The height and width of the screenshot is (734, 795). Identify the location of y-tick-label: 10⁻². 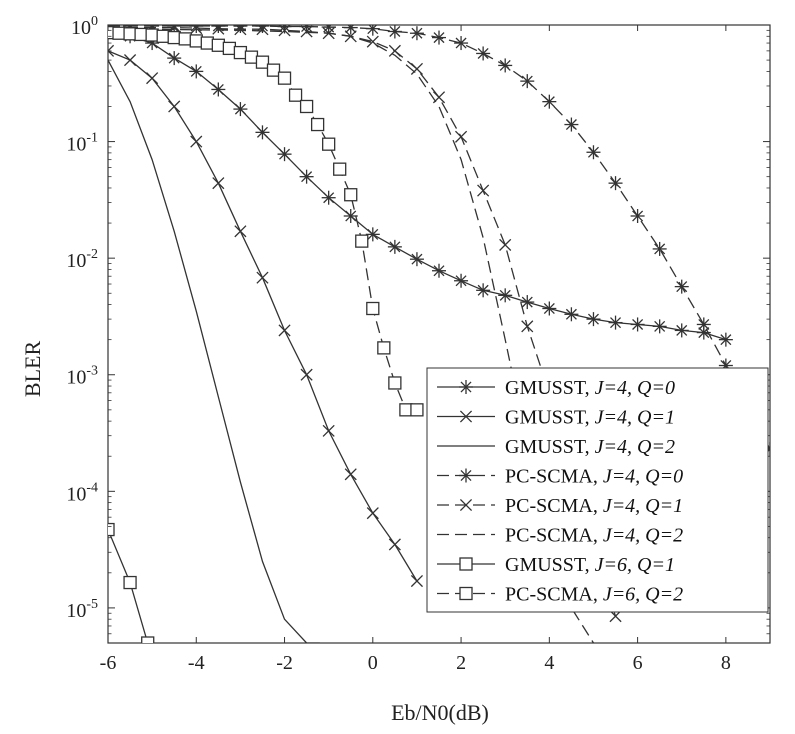
(82, 259).